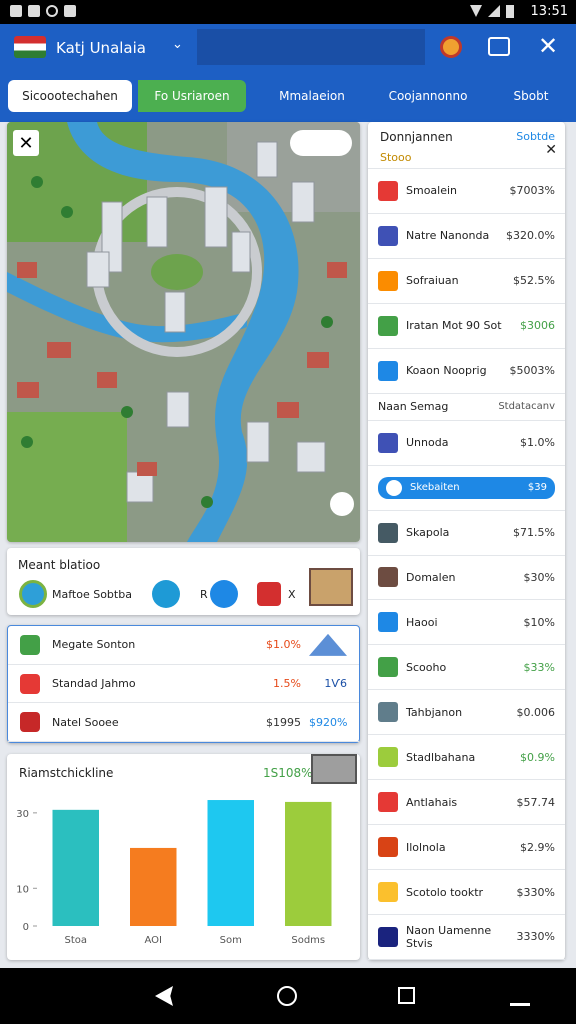 Image resolution: width=576 pixels, height=1024 pixels. Describe the element at coordinates (466, 533) in the screenshot. I see `side-item: Skapola $71.5%` at that location.